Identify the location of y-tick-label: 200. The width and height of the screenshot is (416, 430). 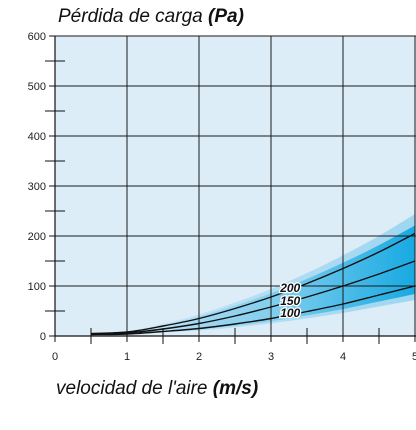
(37, 237).